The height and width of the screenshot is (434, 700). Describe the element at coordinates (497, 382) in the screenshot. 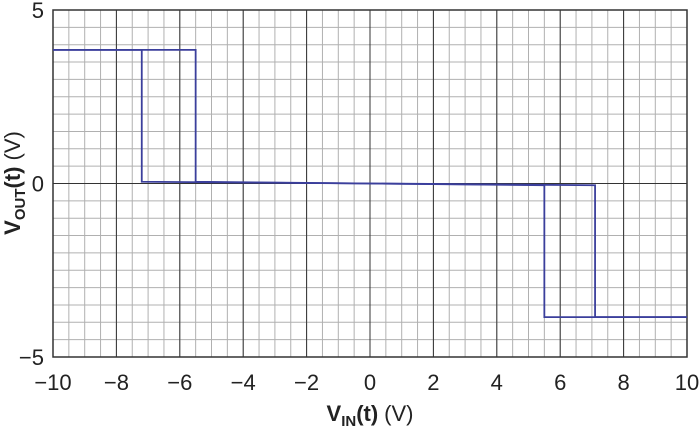

I see `x-tick-label: 4` at that location.